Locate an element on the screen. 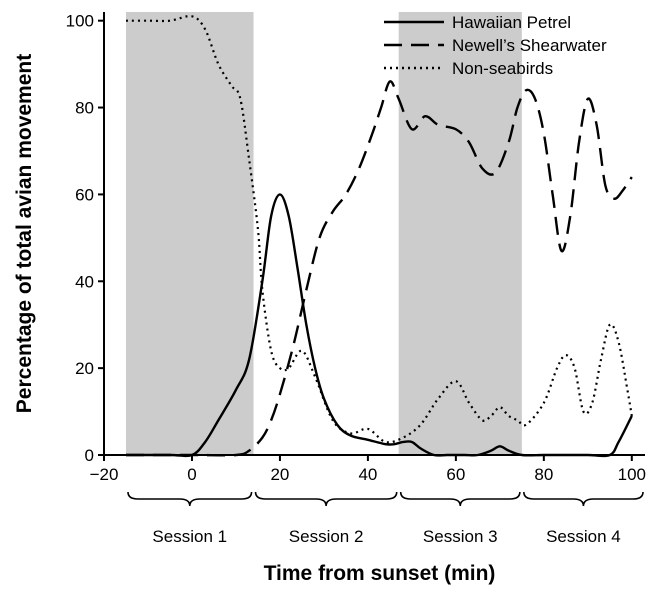 This screenshot has height=593, width=652. session-label-1: Session 1 is located at coordinates (189, 536).